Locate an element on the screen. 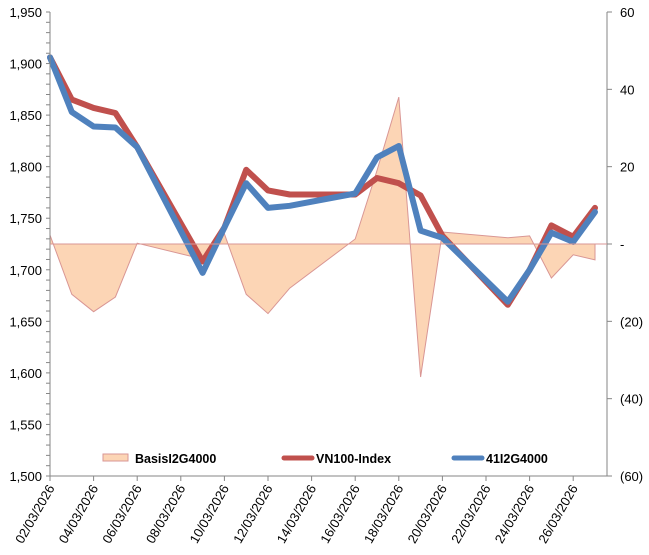  left-axis-tick-label: 1,650 is located at coordinates (25, 321).